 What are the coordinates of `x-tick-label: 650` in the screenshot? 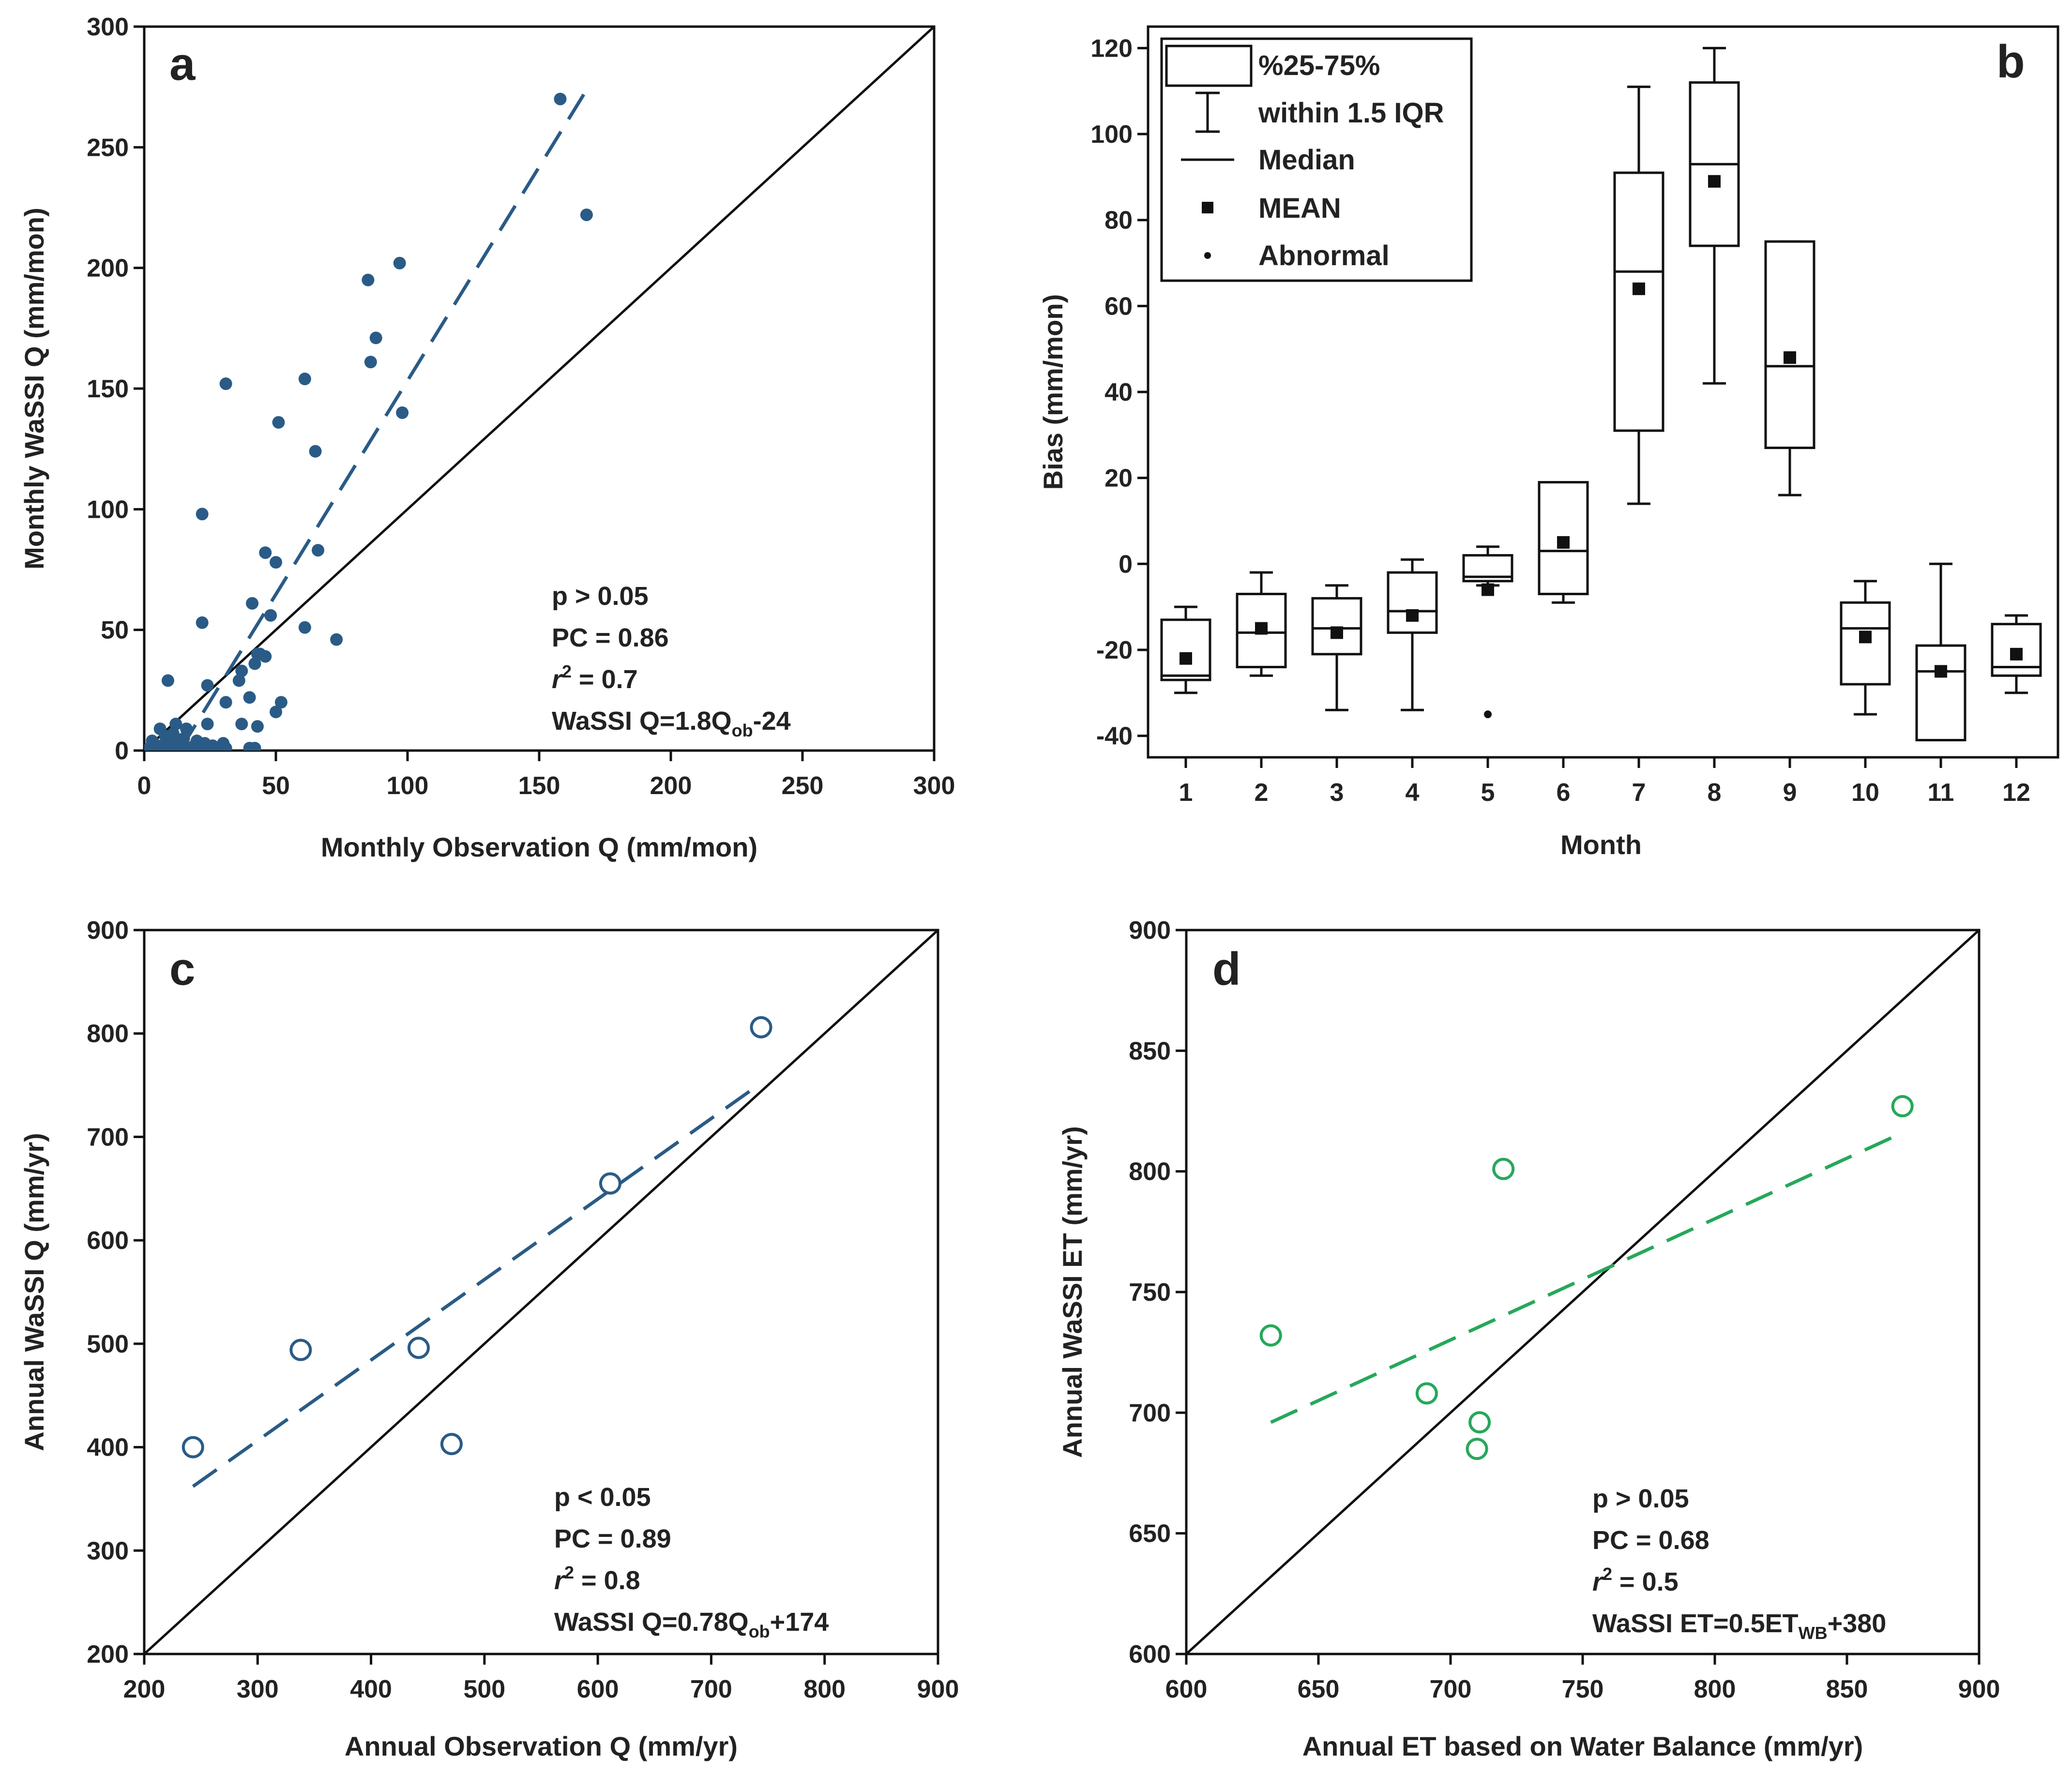 It's located at (1319, 1689).